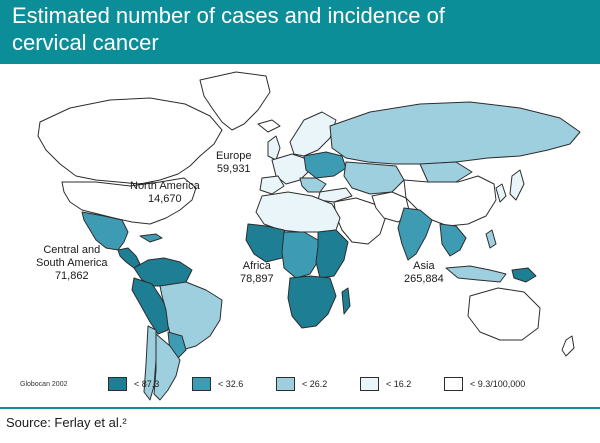  What do you see at coordinates (346, 301) in the screenshot?
I see `madagascar-shape` at bounding box center [346, 301].